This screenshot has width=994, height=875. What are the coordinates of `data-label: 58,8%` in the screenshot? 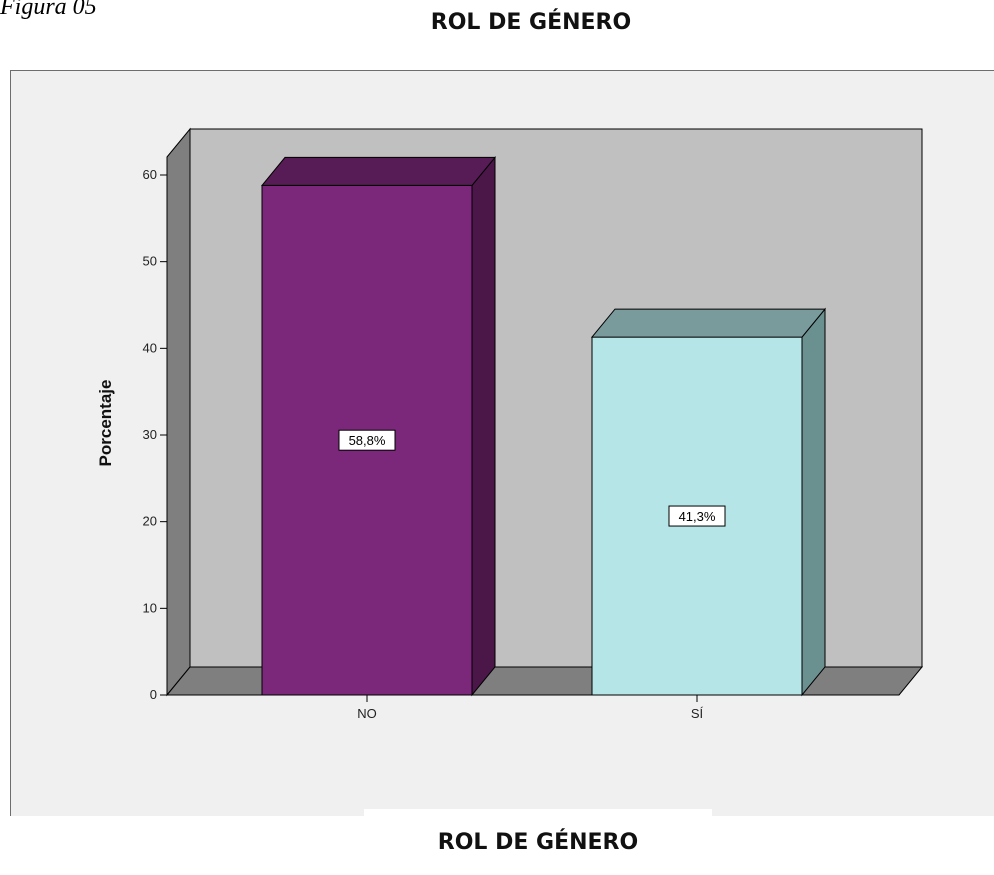 It's located at (367, 440).